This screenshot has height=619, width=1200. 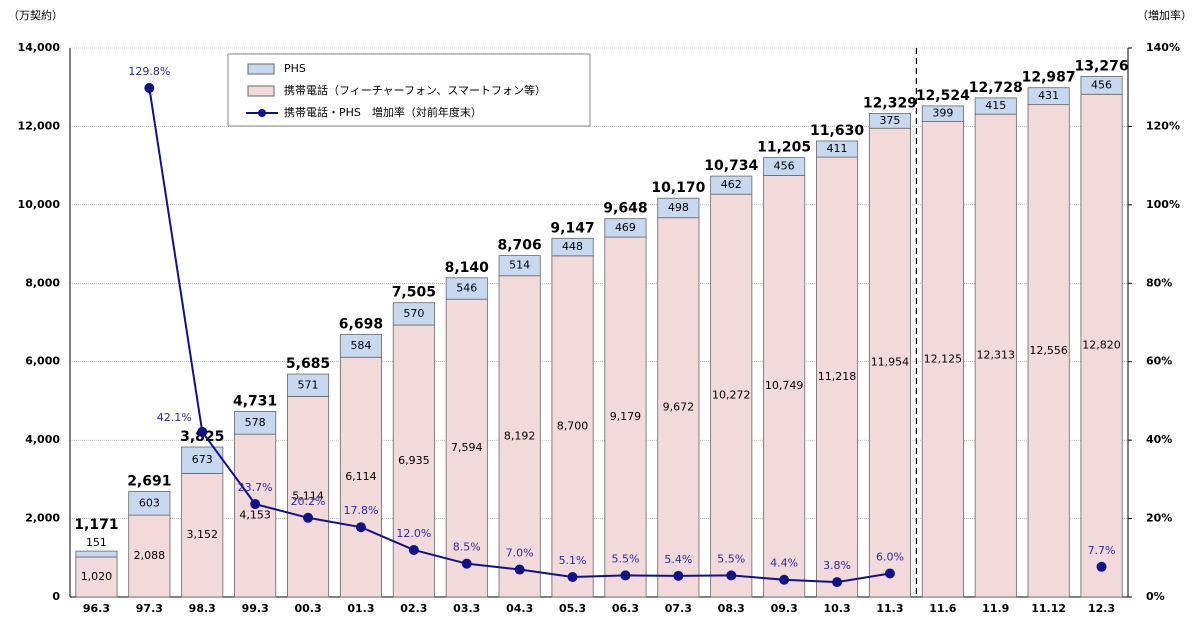 What do you see at coordinates (678, 559) in the screenshot?
I see `rate-label: 5.4%` at bounding box center [678, 559].